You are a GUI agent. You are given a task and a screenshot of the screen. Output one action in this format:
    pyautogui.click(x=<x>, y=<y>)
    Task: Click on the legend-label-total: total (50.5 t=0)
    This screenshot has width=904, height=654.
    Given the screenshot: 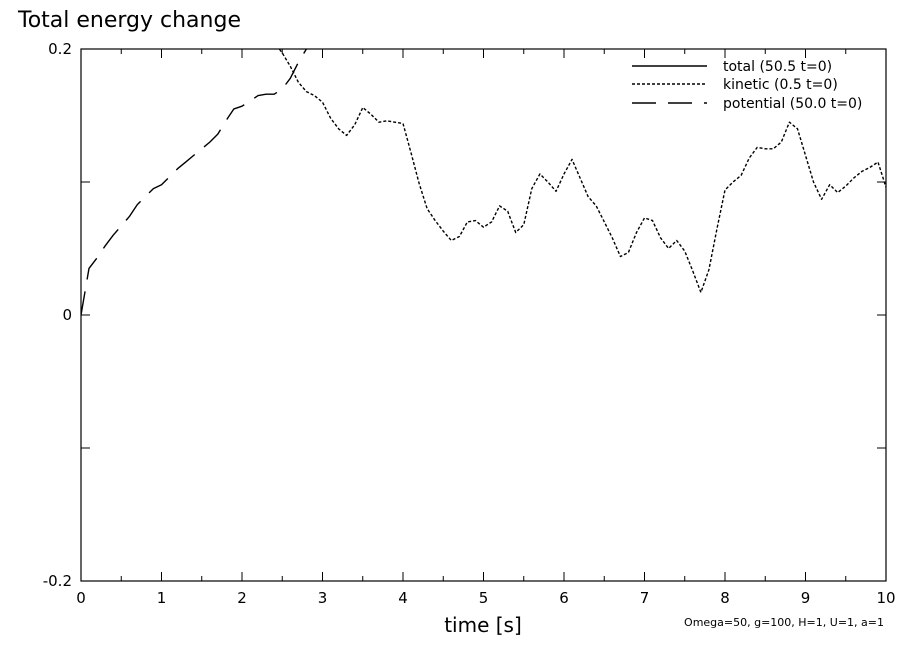 What is the action you would take?
    pyautogui.click(x=777, y=67)
    